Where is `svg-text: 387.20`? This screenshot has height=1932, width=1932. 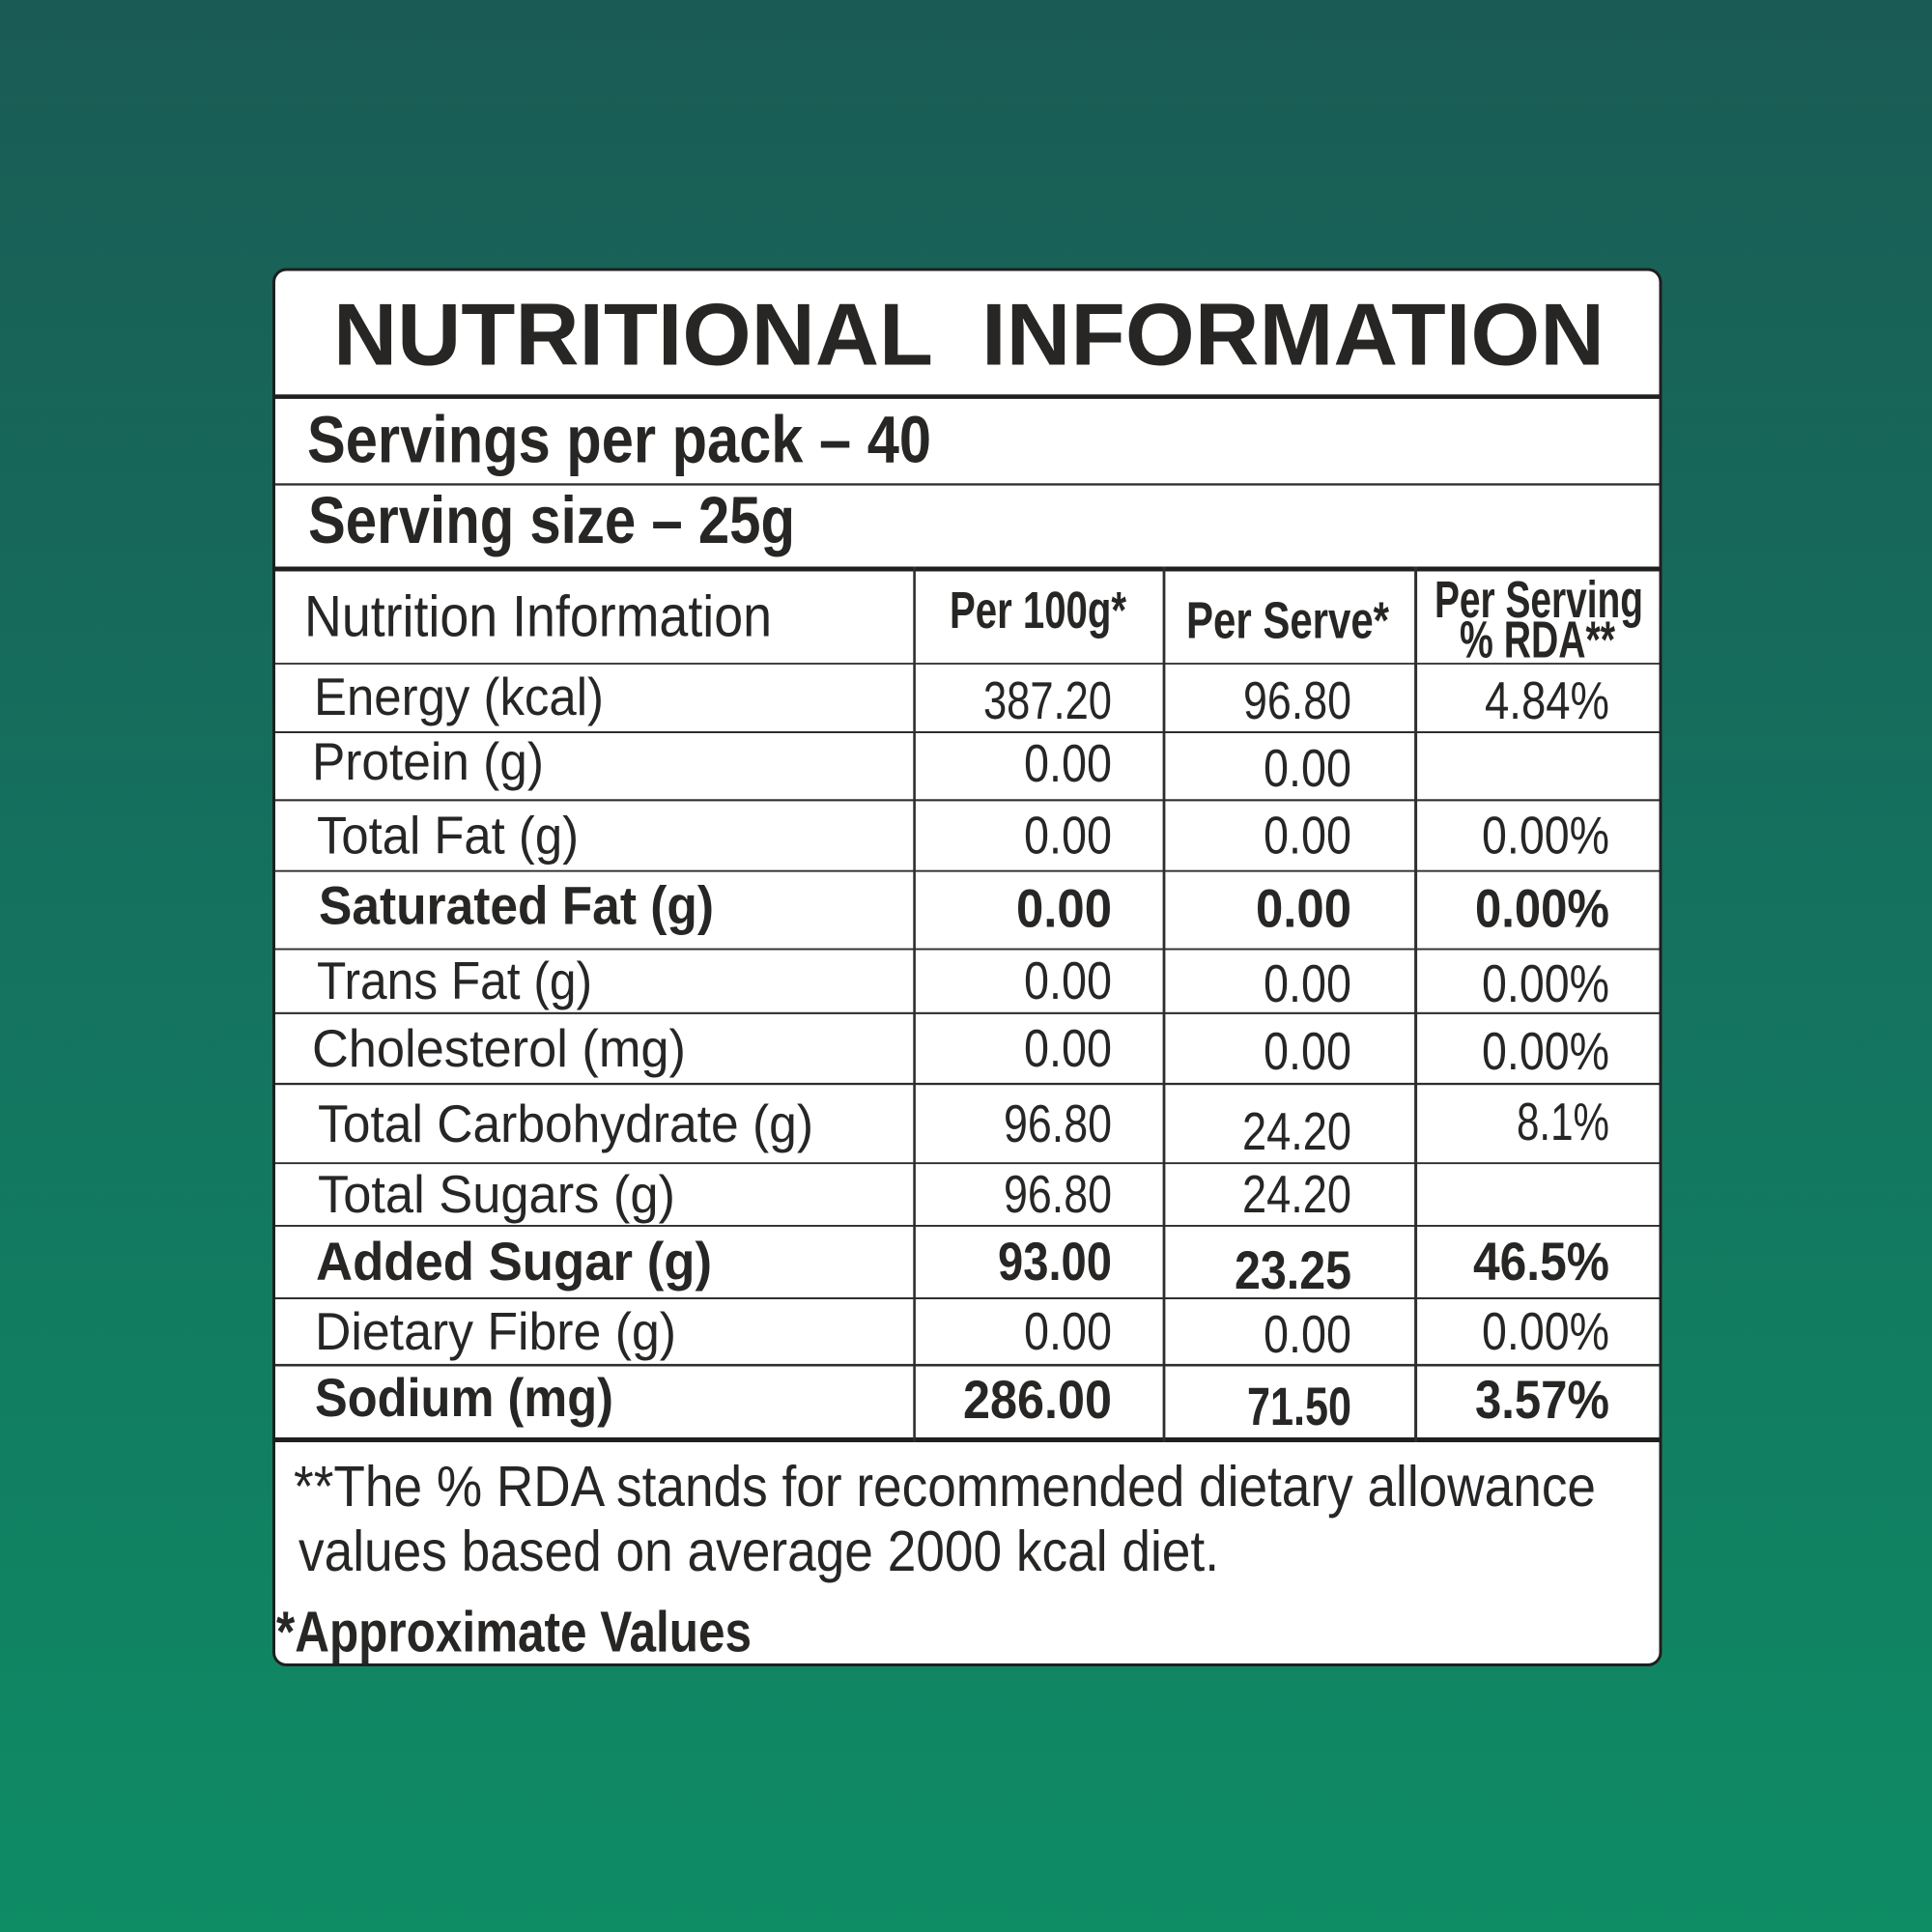 svg-text: 387.20 is located at coordinates (1047, 700).